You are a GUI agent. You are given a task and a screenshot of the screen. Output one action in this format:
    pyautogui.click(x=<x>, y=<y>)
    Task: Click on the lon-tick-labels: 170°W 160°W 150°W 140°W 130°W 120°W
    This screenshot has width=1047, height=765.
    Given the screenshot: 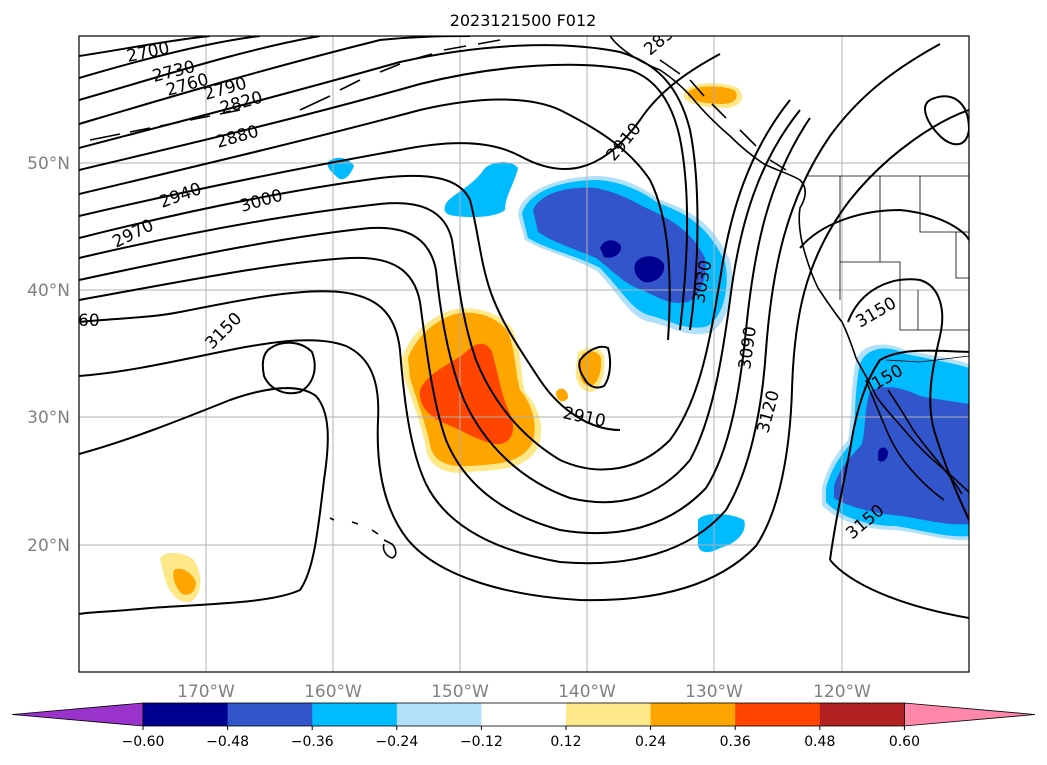 What is the action you would take?
    pyautogui.click(x=524, y=692)
    